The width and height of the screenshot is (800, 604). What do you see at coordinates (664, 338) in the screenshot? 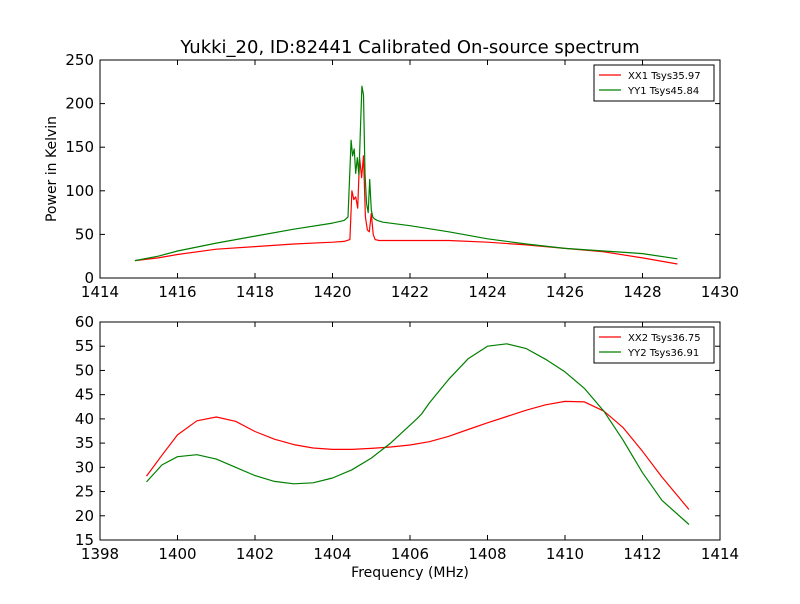
I see `legend-label-2-1: XX2 Tsys36.75` at bounding box center [664, 338].